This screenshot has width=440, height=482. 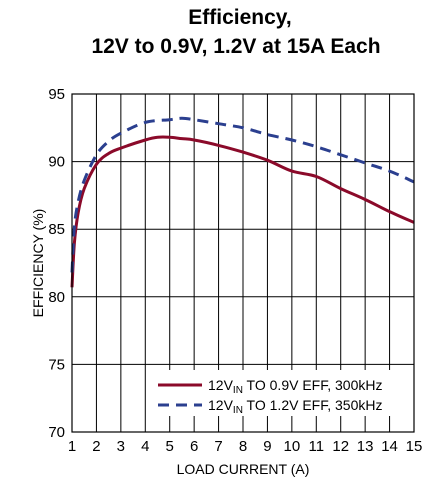 I want to click on x-tick-label: 2, so click(x=96, y=446).